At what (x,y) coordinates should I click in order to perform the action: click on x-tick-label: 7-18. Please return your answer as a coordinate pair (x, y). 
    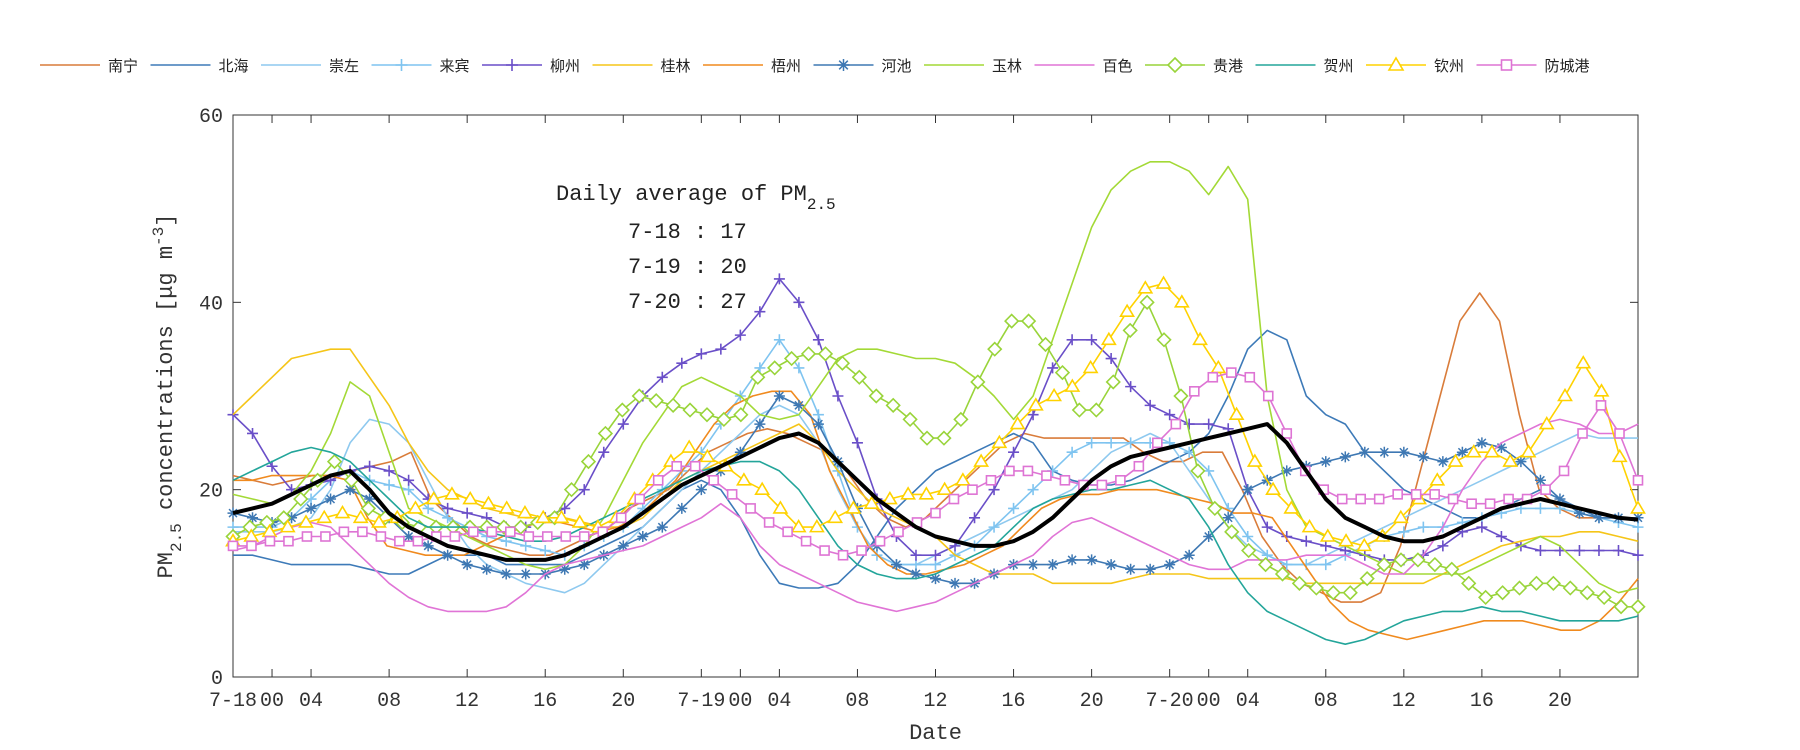
    Looking at the image, I should click on (233, 701).